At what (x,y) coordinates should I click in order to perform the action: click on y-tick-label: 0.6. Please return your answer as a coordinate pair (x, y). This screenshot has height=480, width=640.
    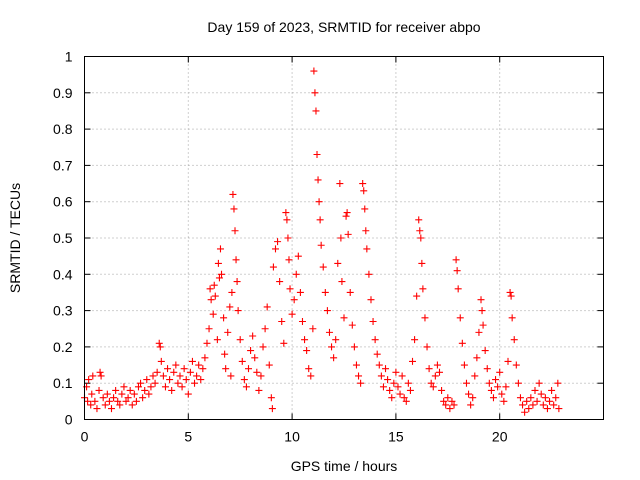
    Looking at the image, I should click on (63, 202).